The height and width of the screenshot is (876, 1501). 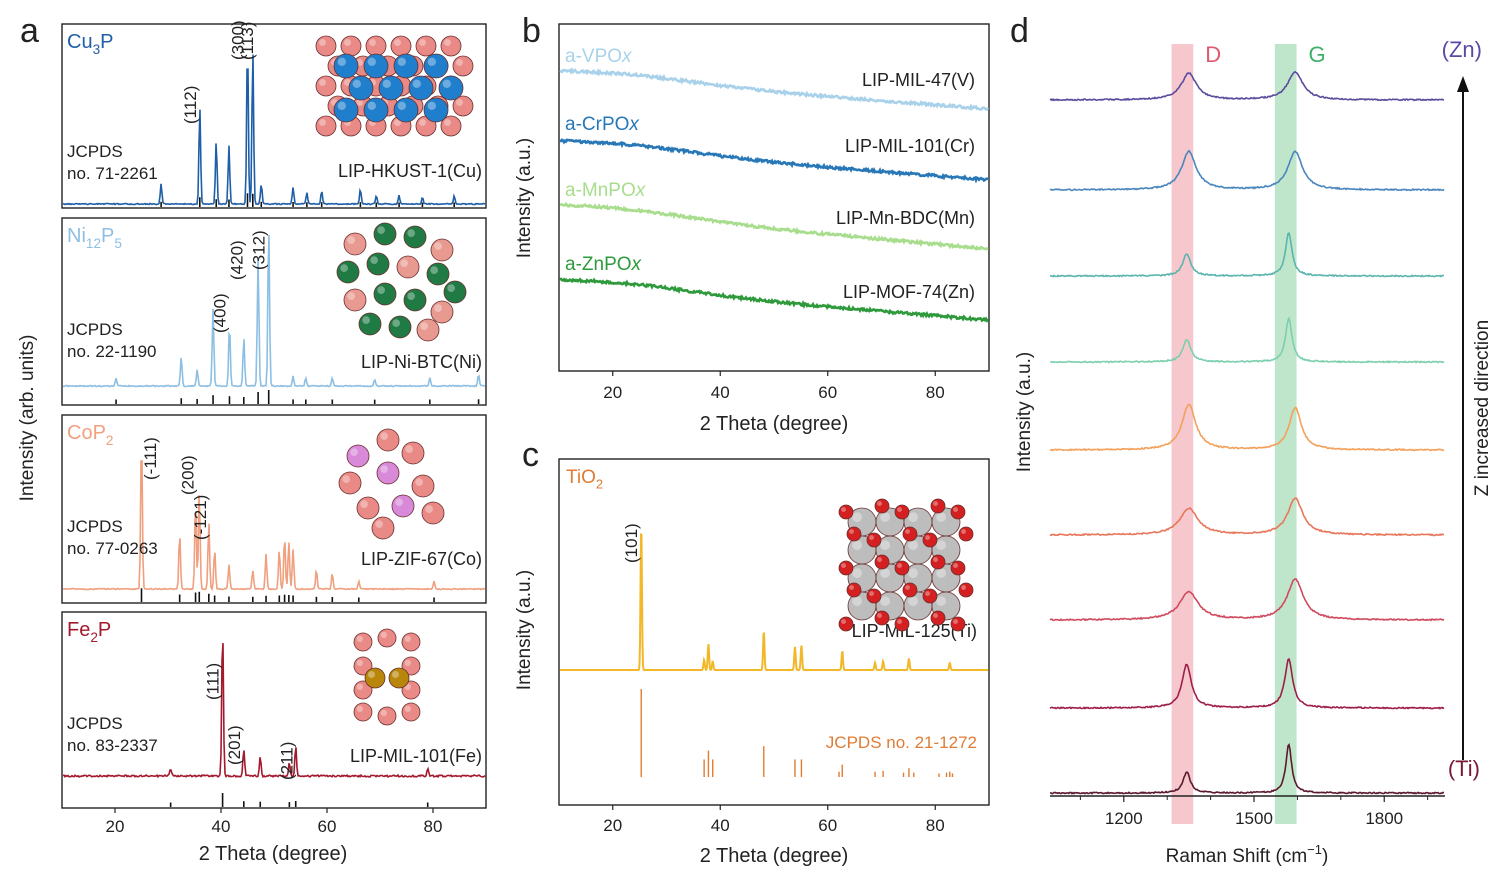 I want to click on panel-a-structures, so click(x=394, y=380).